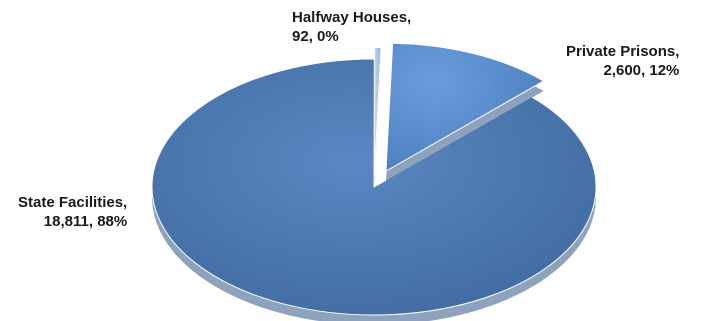 The height and width of the screenshot is (321, 704). I want to click on slice-label-private-prisons: Private Prisons, 2,600, 12%, so click(623, 61).